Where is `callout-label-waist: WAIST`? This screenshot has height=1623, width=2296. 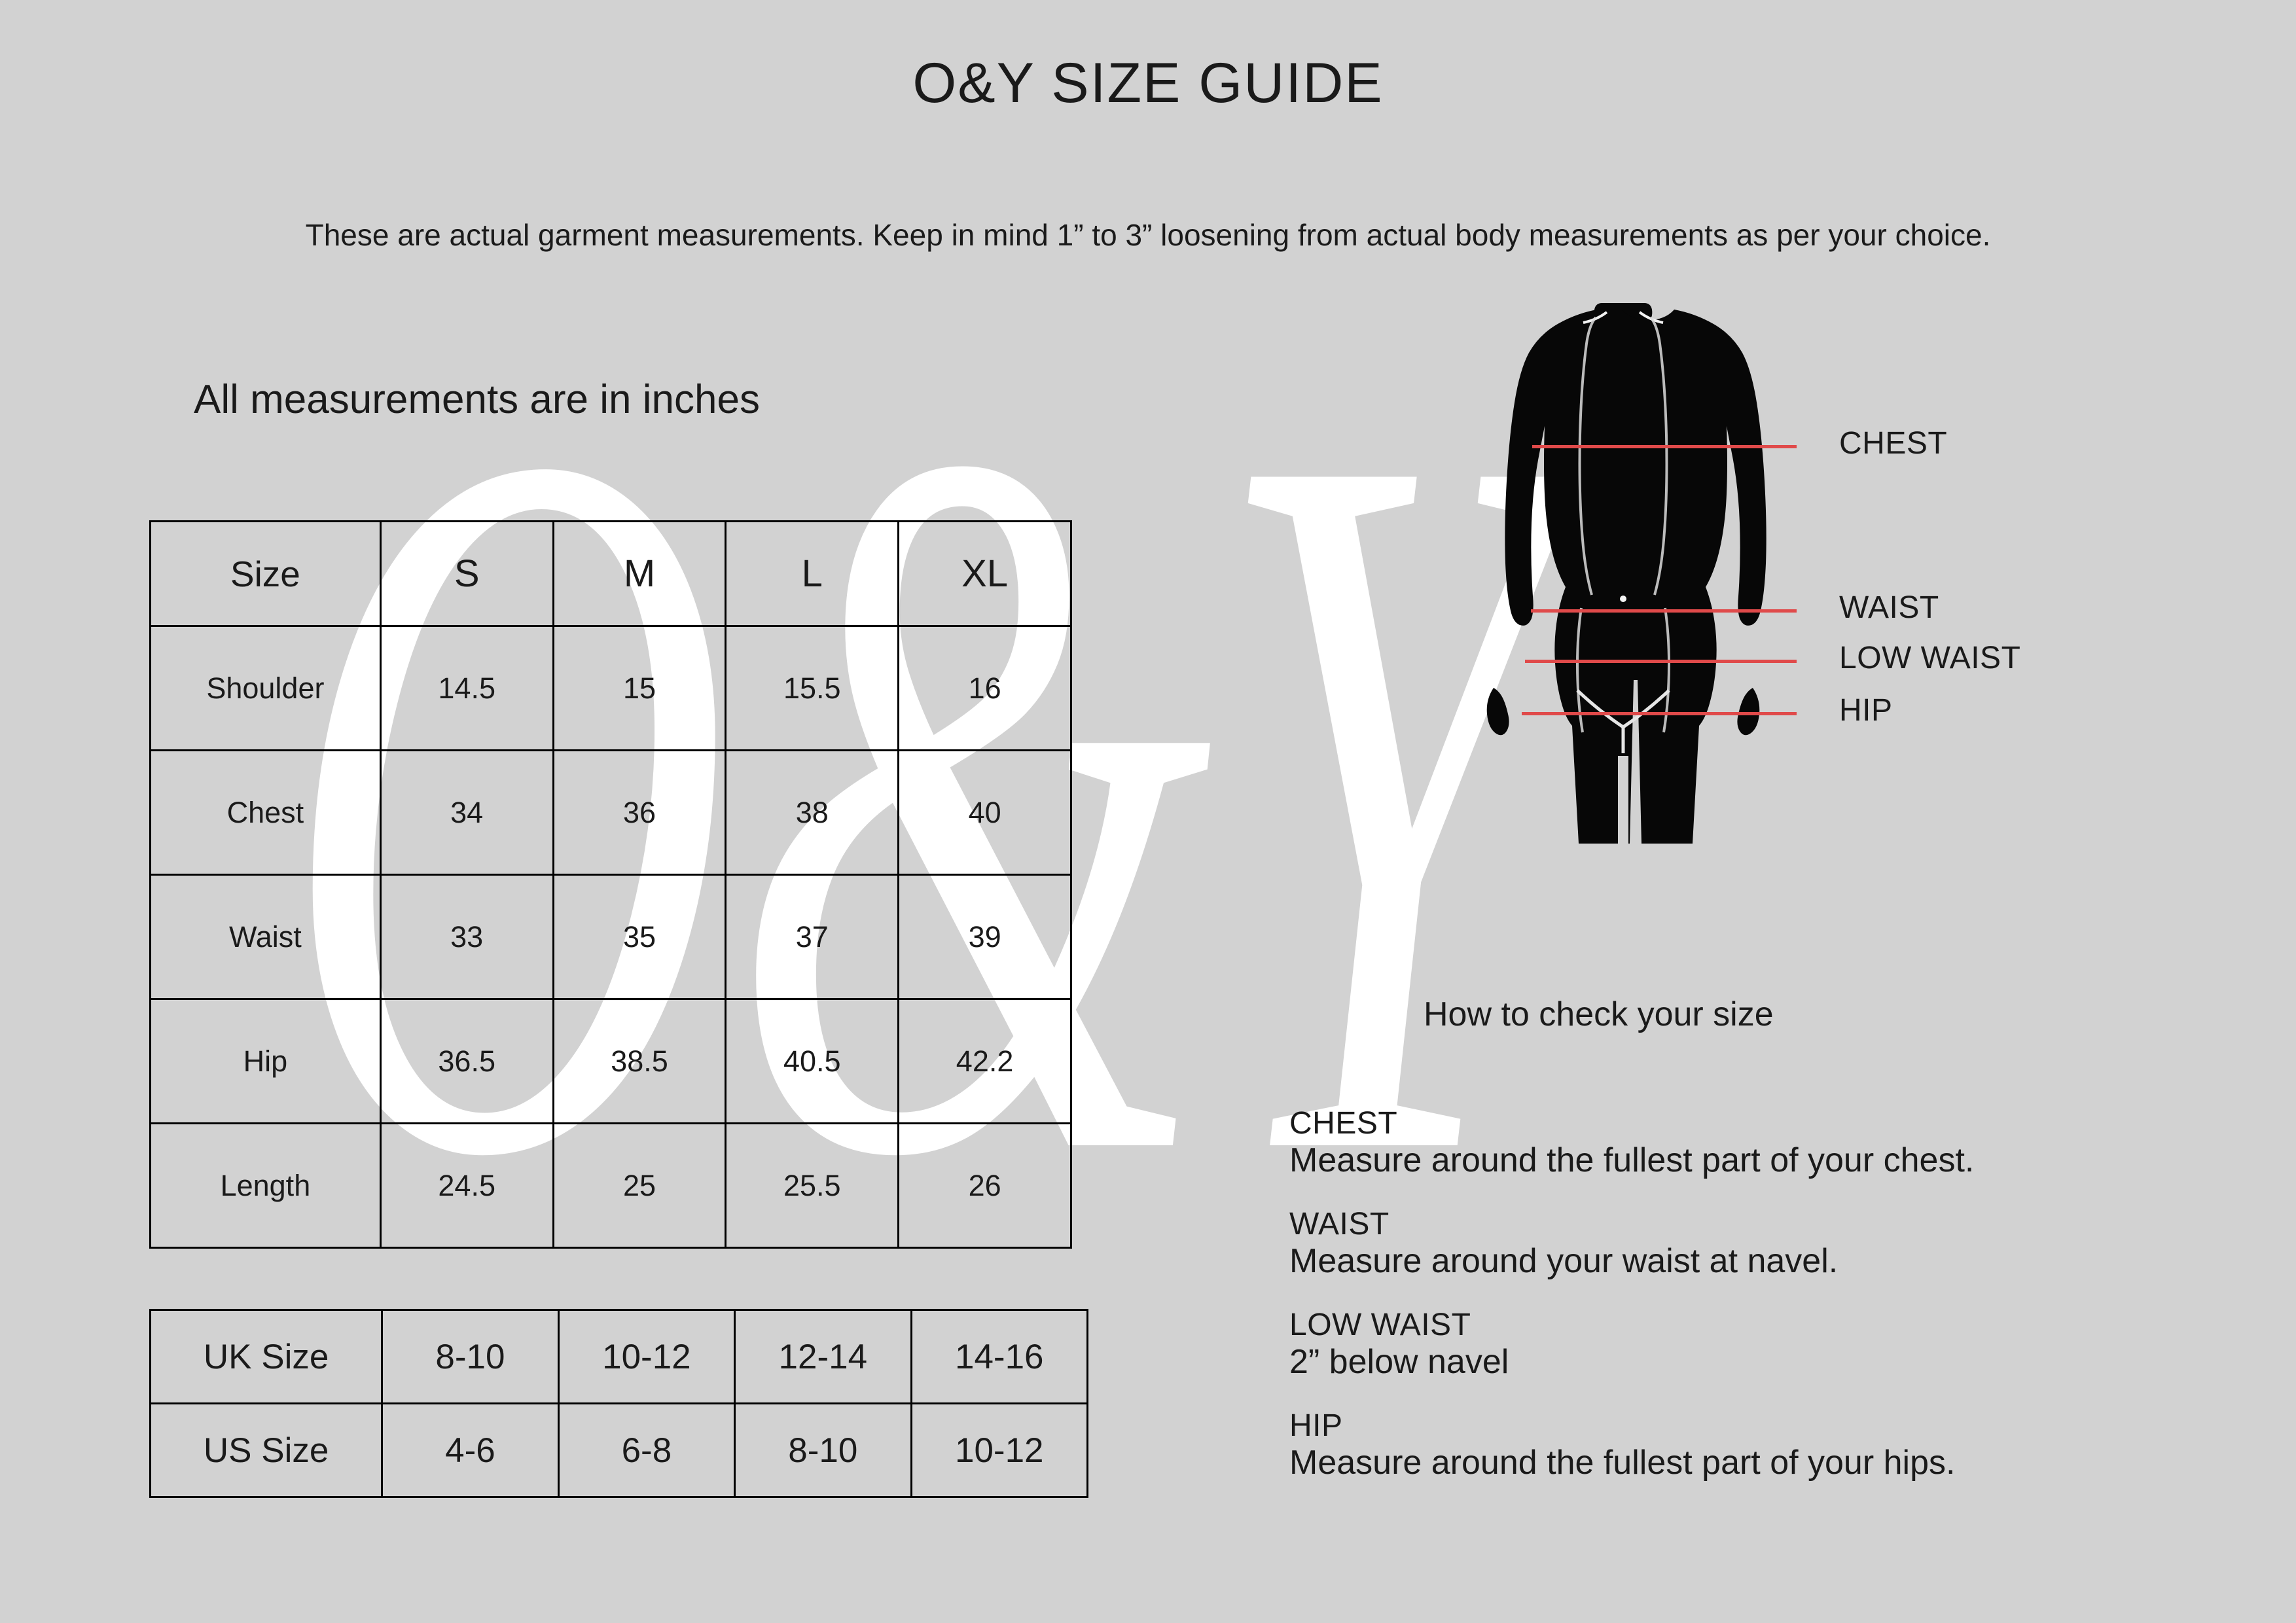 callout-label-waist: WAIST is located at coordinates (1889, 607).